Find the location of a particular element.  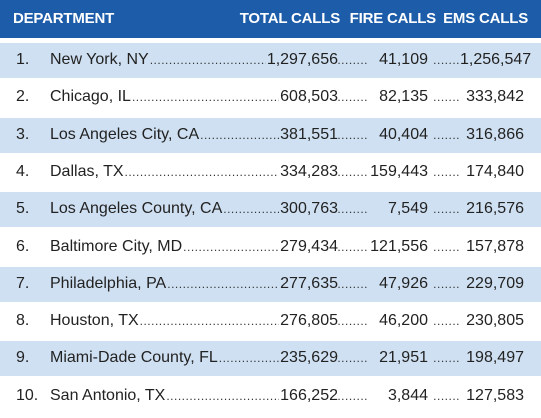

ems-calls-cell: 157,878 is located at coordinates (478, 247).